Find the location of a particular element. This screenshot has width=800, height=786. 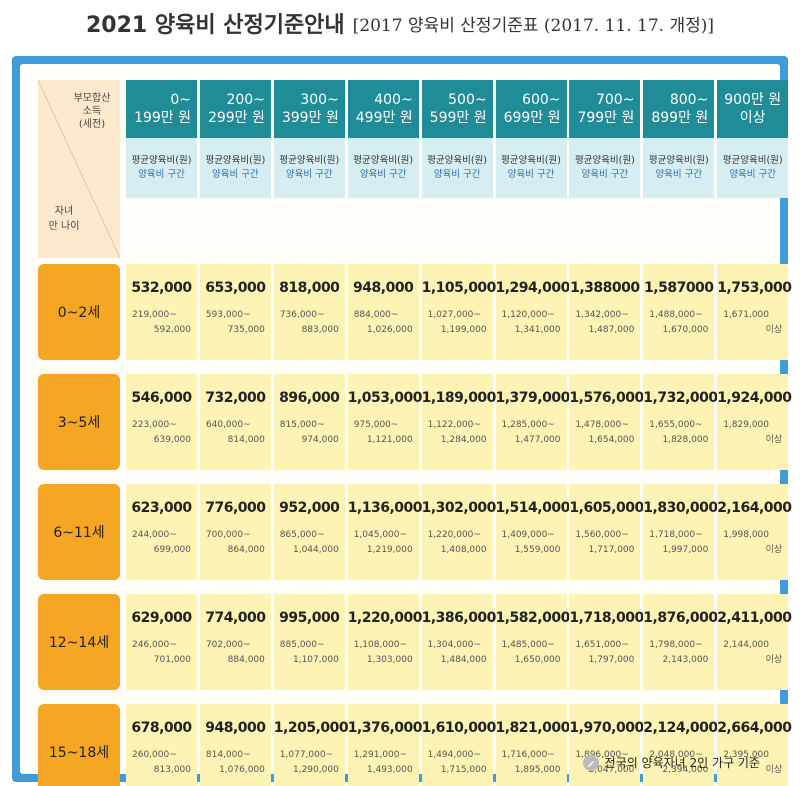

table-cell: 678,000 260,000~ 813,000 is located at coordinates (161, 745).